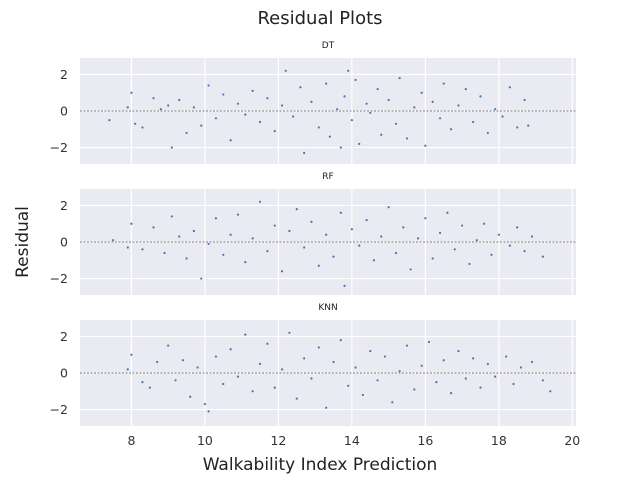 Image resolution: width=640 pixels, height=480 pixels. What do you see at coordinates (64, 111) in the screenshot?
I see `dt-y-tick-label: 0` at bounding box center [64, 111].